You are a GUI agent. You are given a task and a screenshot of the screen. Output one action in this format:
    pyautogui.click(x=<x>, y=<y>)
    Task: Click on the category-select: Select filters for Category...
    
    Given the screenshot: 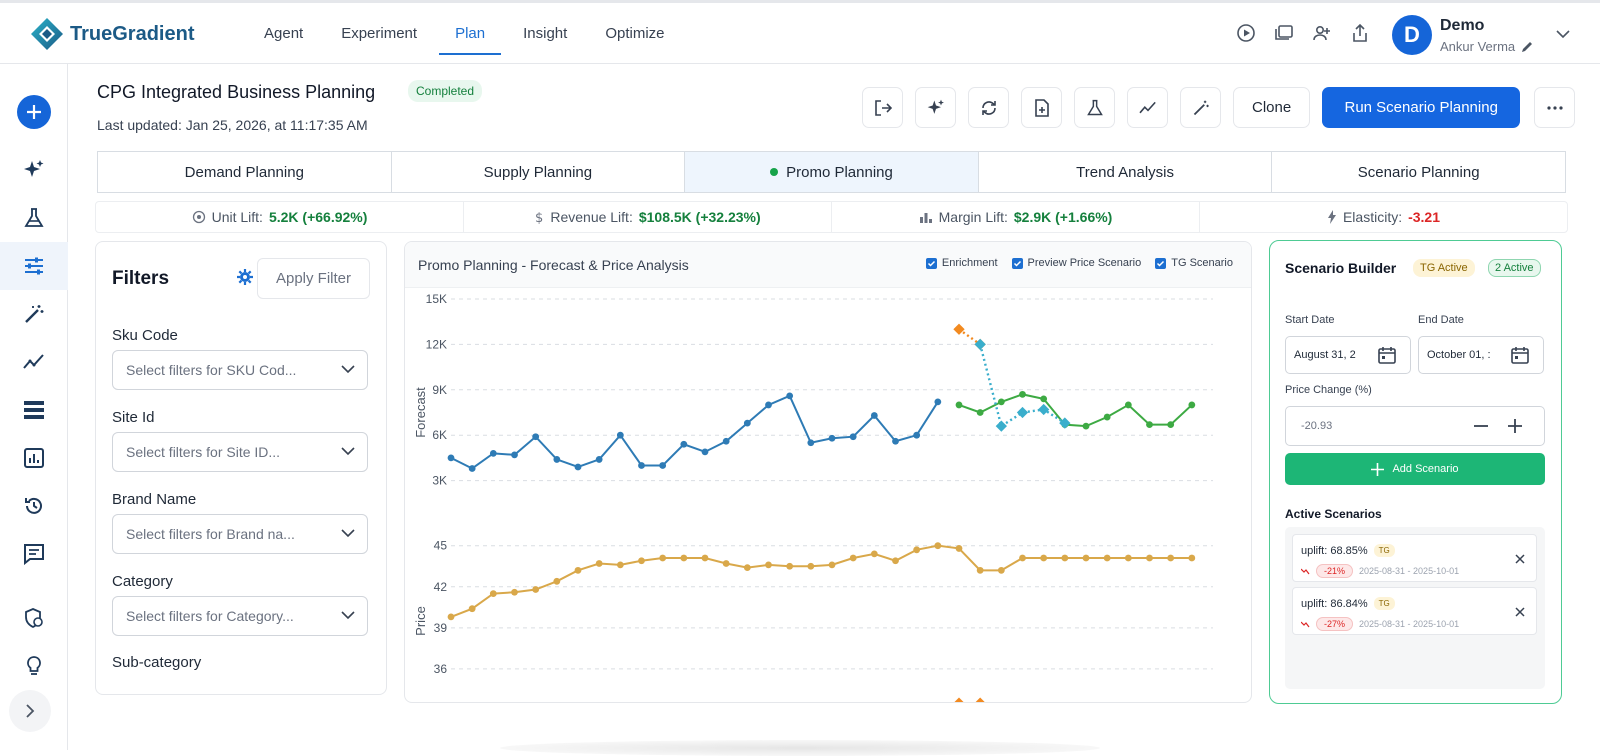 What is the action you would take?
    pyautogui.click(x=240, y=616)
    